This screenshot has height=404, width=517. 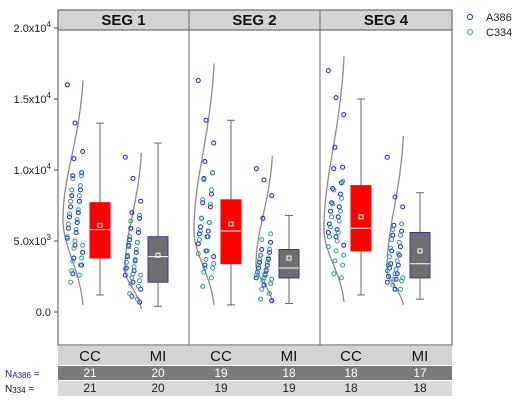 What do you see at coordinates (158, 373) in the screenshot?
I see `count-a386: 20` at bounding box center [158, 373].